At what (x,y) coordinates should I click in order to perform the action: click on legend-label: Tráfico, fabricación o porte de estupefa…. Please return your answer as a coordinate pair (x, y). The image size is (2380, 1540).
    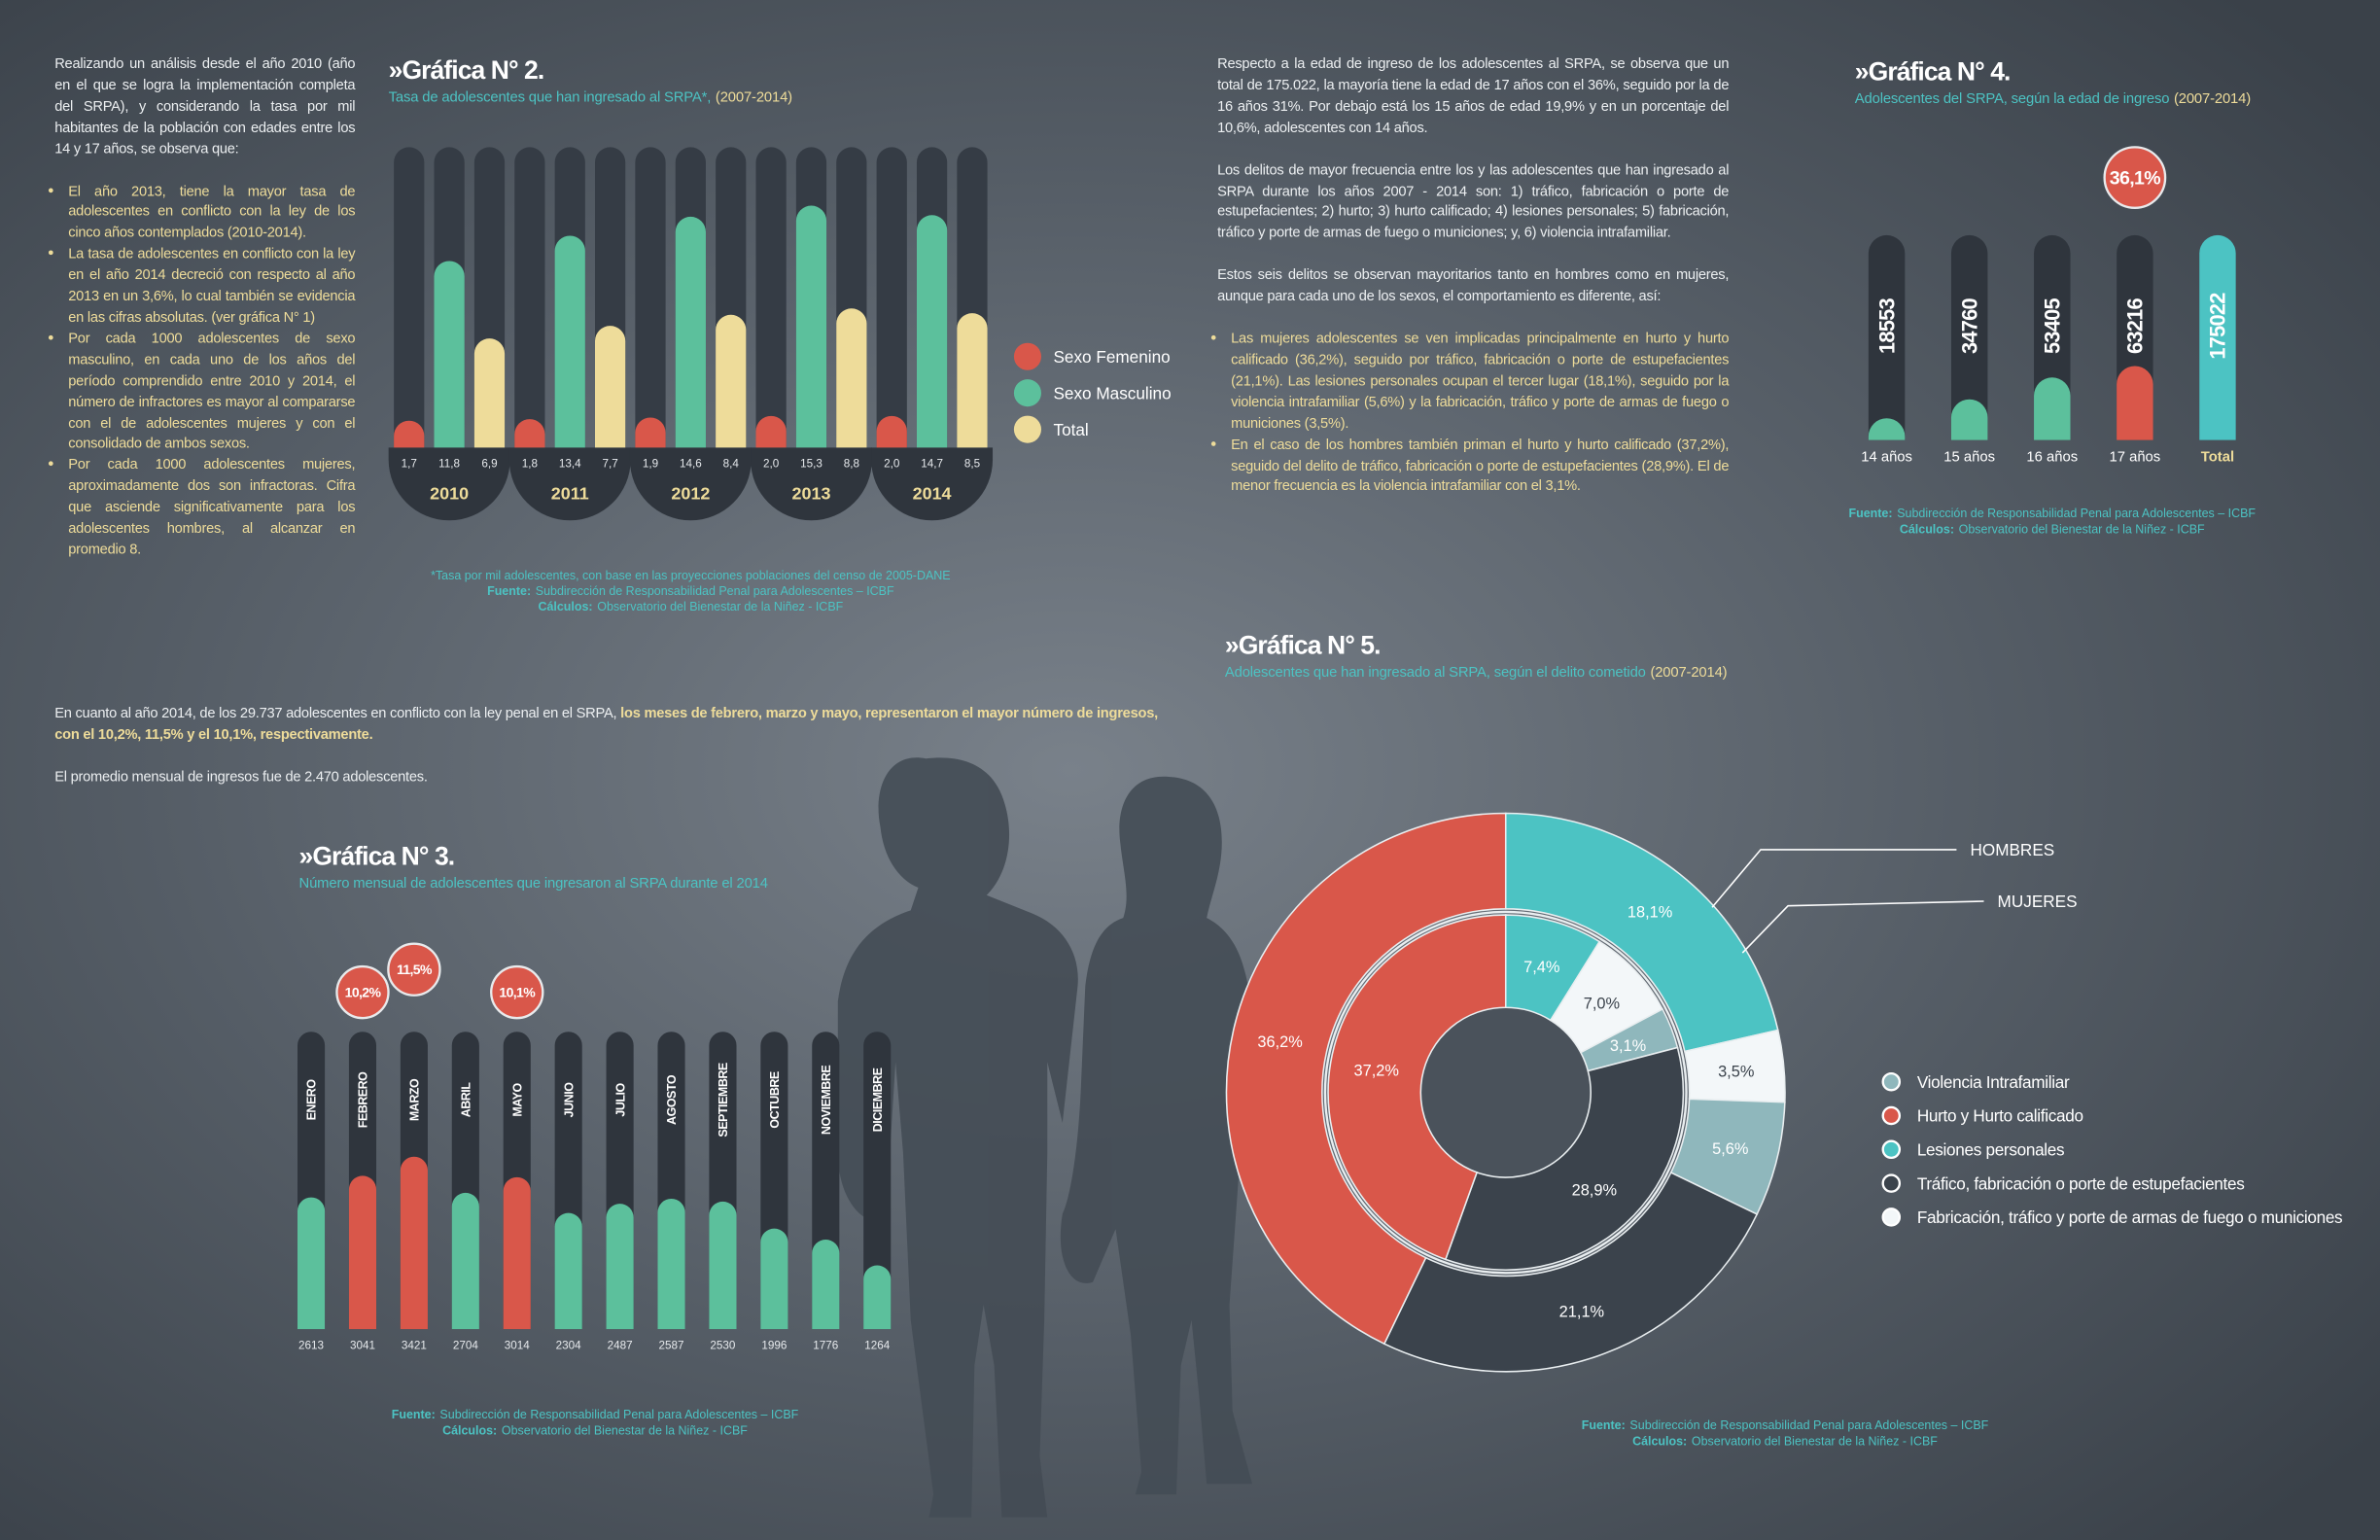
    Looking at the image, I should click on (2081, 1183).